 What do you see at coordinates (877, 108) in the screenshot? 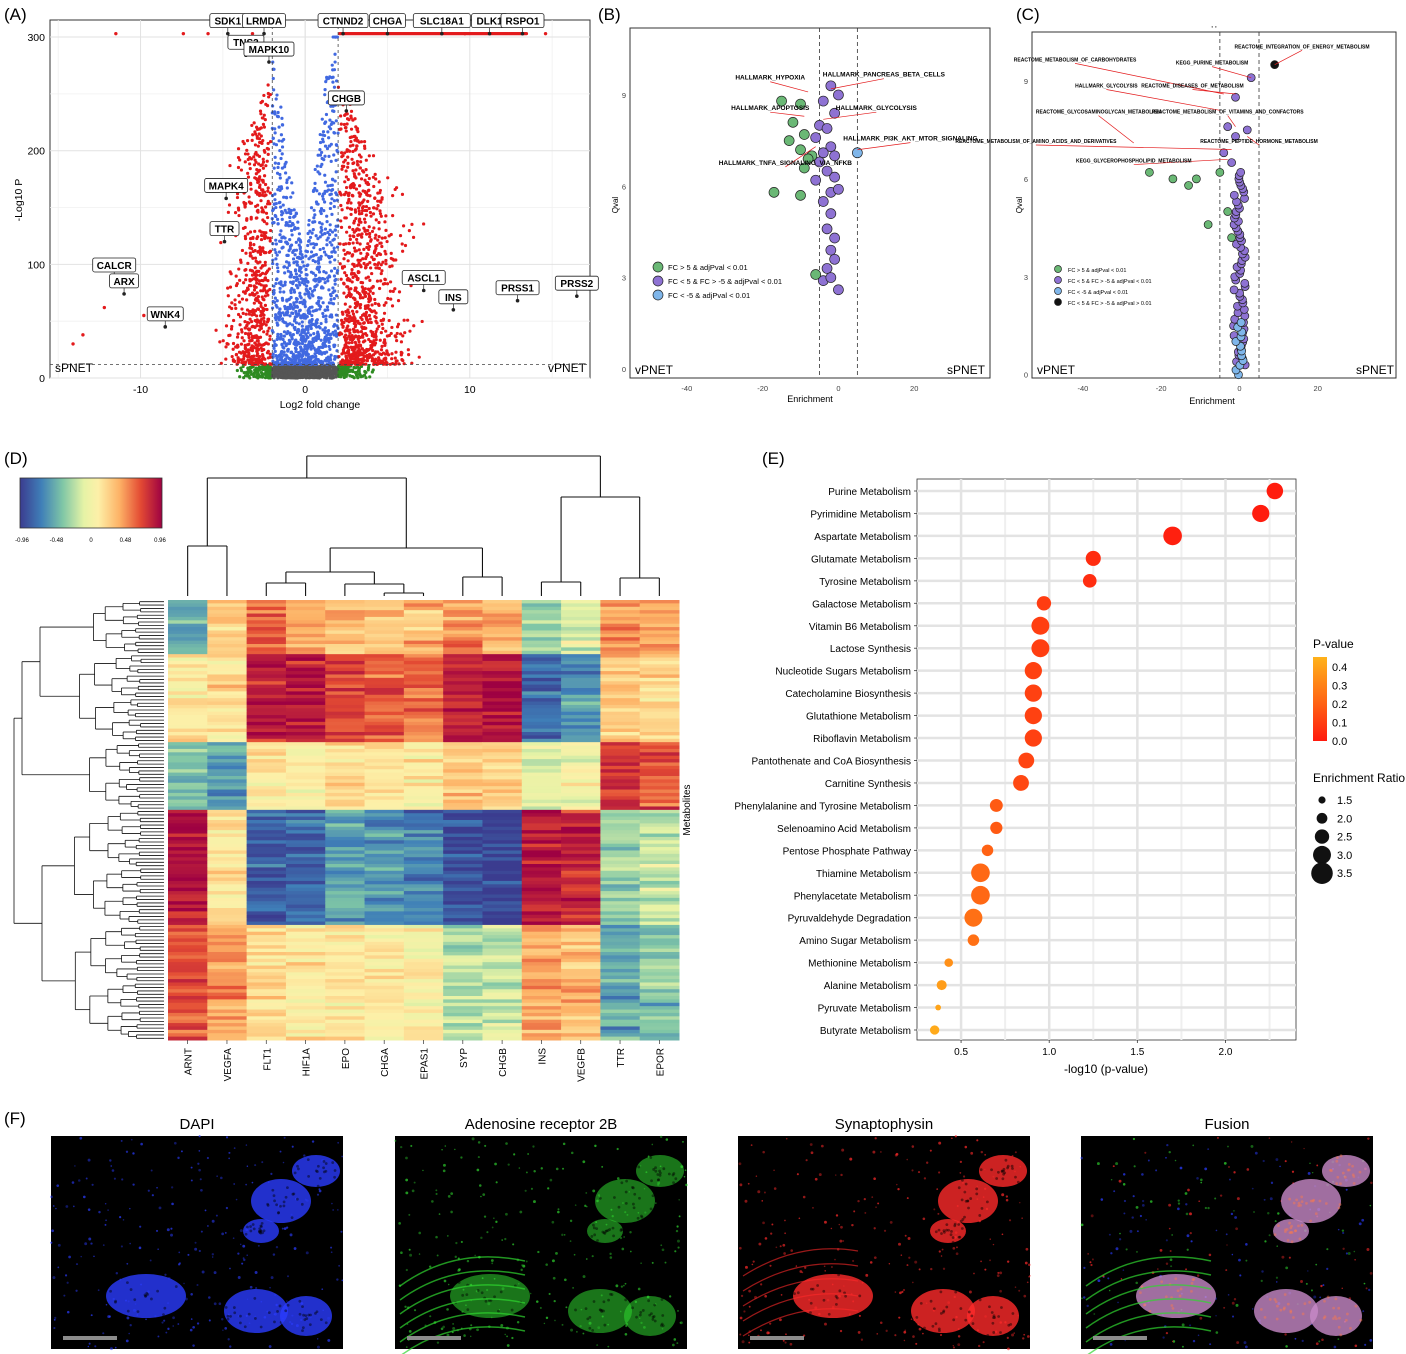
I see `pathway-annotation: HALLMARK_GLYCOLYSIS` at bounding box center [877, 108].